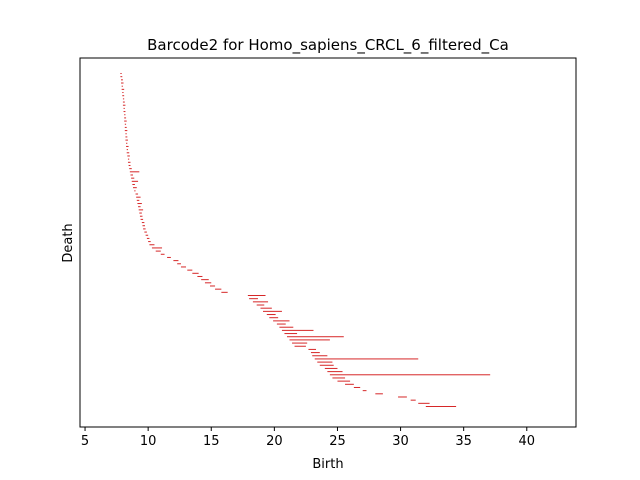 The width and height of the screenshot is (640, 480). Describe the element at coordinates (527, 441) in the screenshot. I see `x-tick-label: 40` at that location.